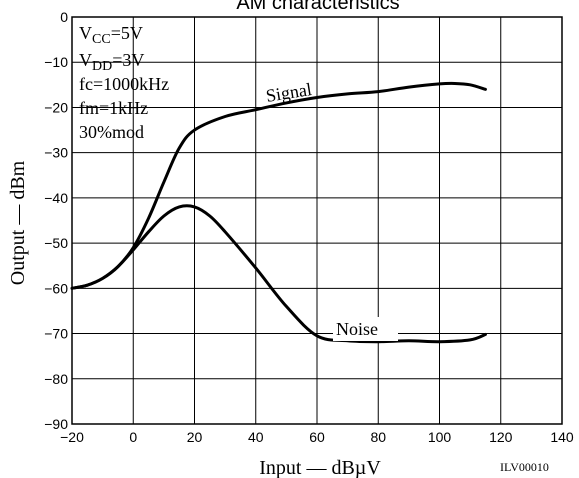  Describe the element at coordinates (56, 288) in the screenshot. I see `y-tick-label: −60` at that location.